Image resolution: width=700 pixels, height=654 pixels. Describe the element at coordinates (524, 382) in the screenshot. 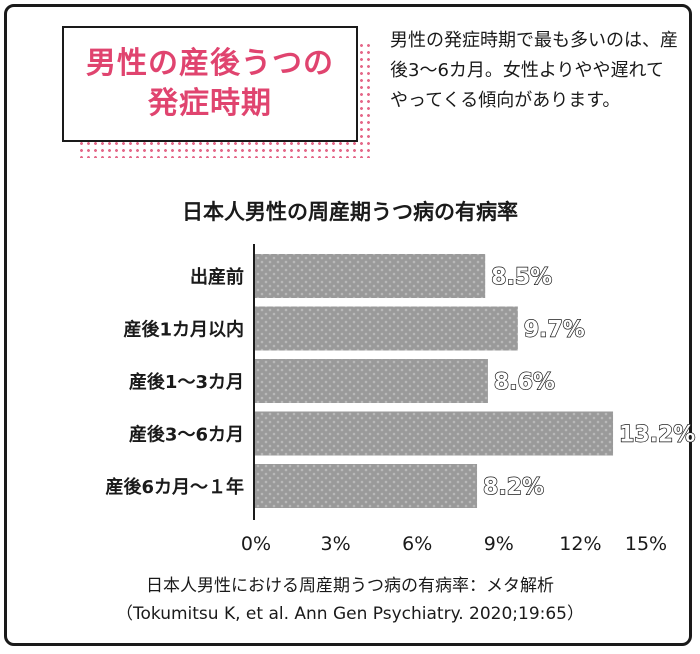

I see `value-label: 8.6%` at that location.